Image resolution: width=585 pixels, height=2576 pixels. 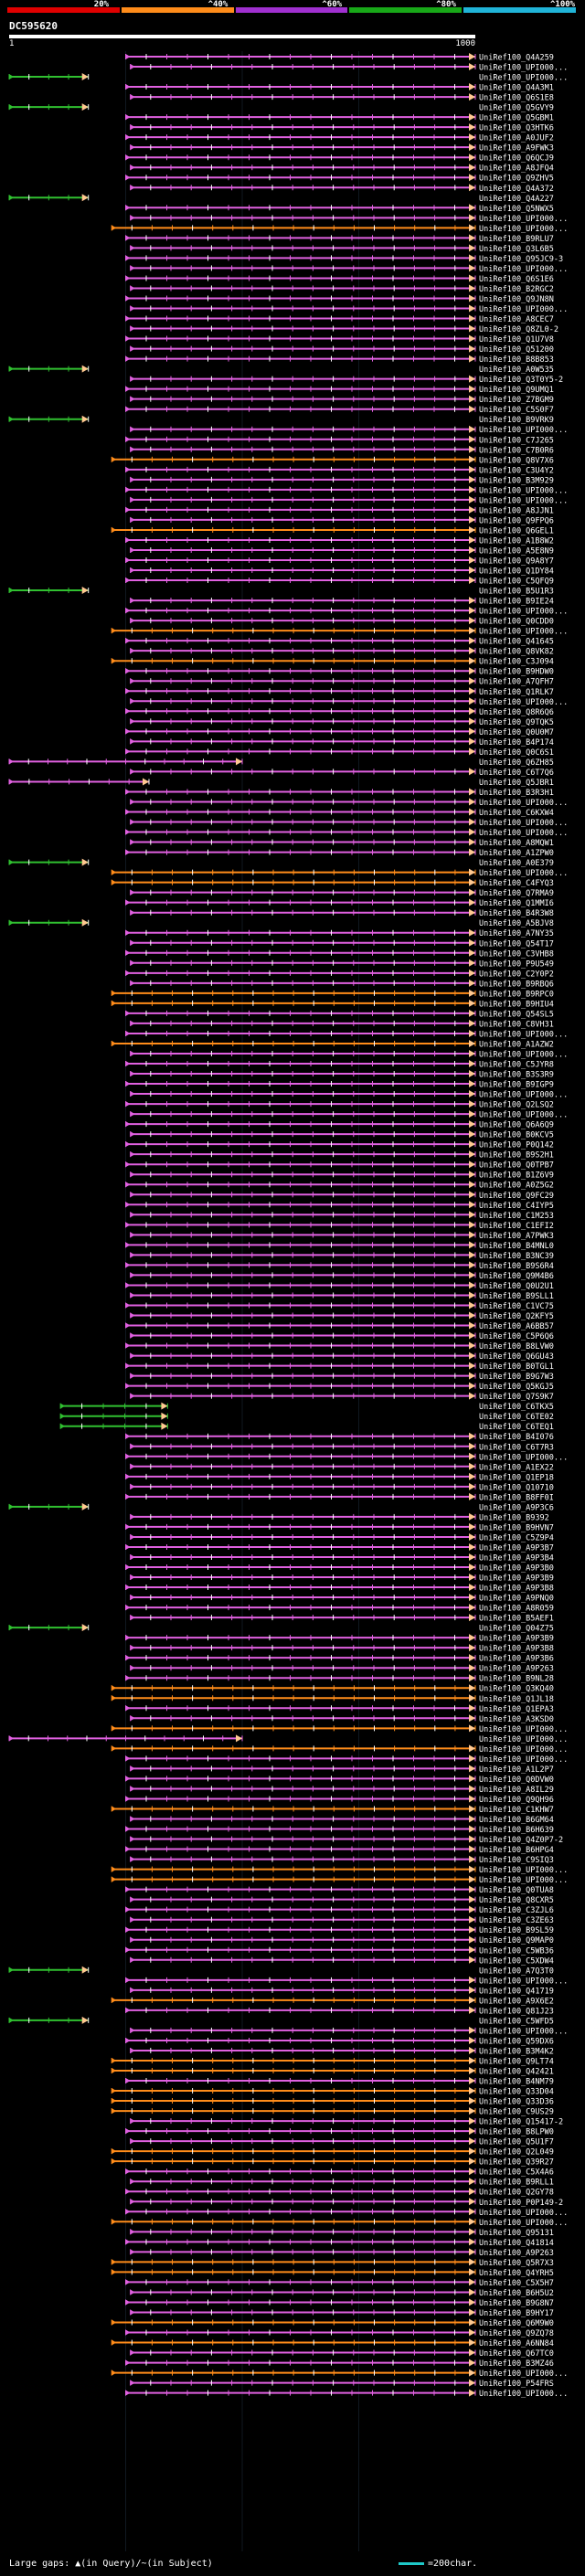 What do you see at coordinates (516, 1920) in the screenshot?
I see `hit-label: UniRef100_C3ZE63` at bounding box center [516, 1920].